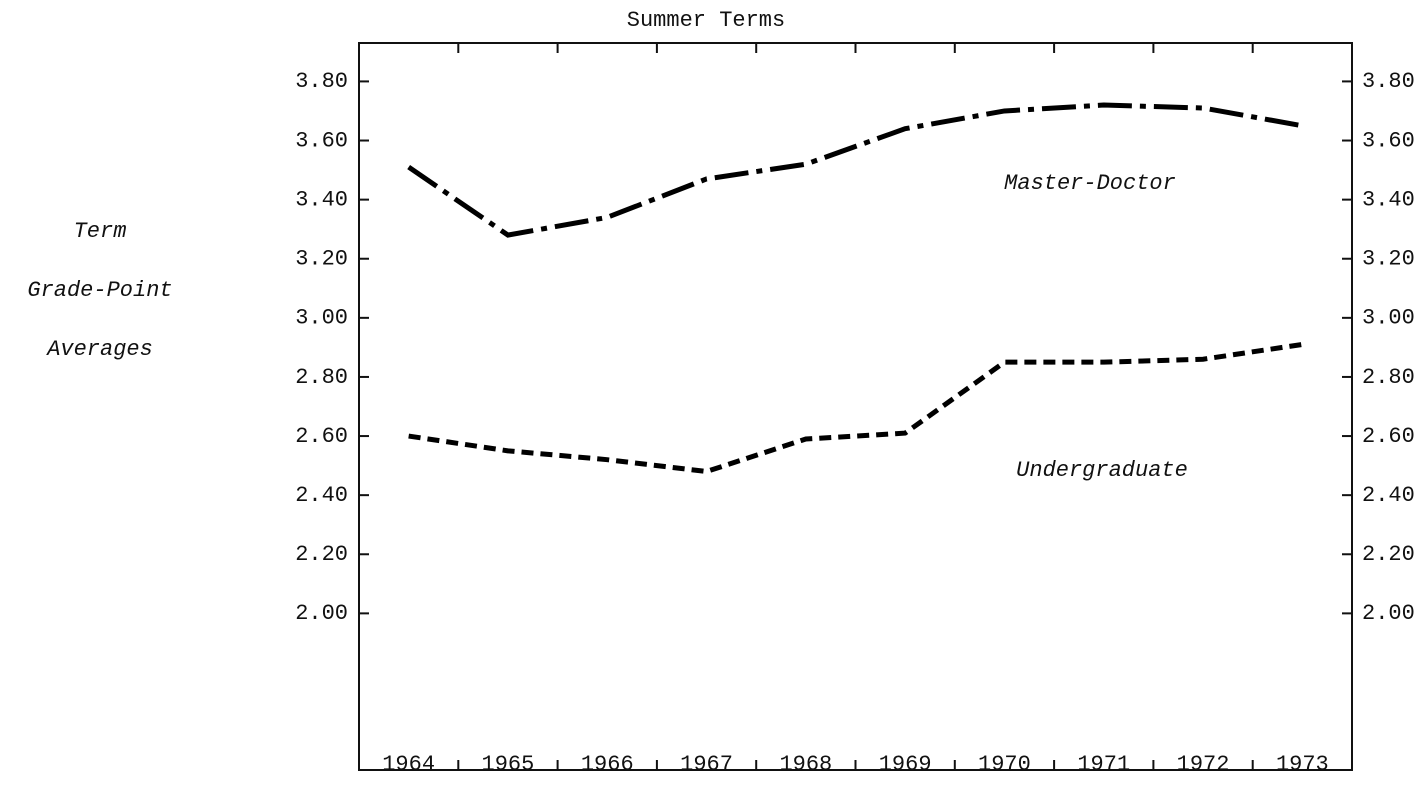  Describe the element at coordinates (1388, 495) in the screenshot. I see `y2-tick-label: 2.40` at that location.